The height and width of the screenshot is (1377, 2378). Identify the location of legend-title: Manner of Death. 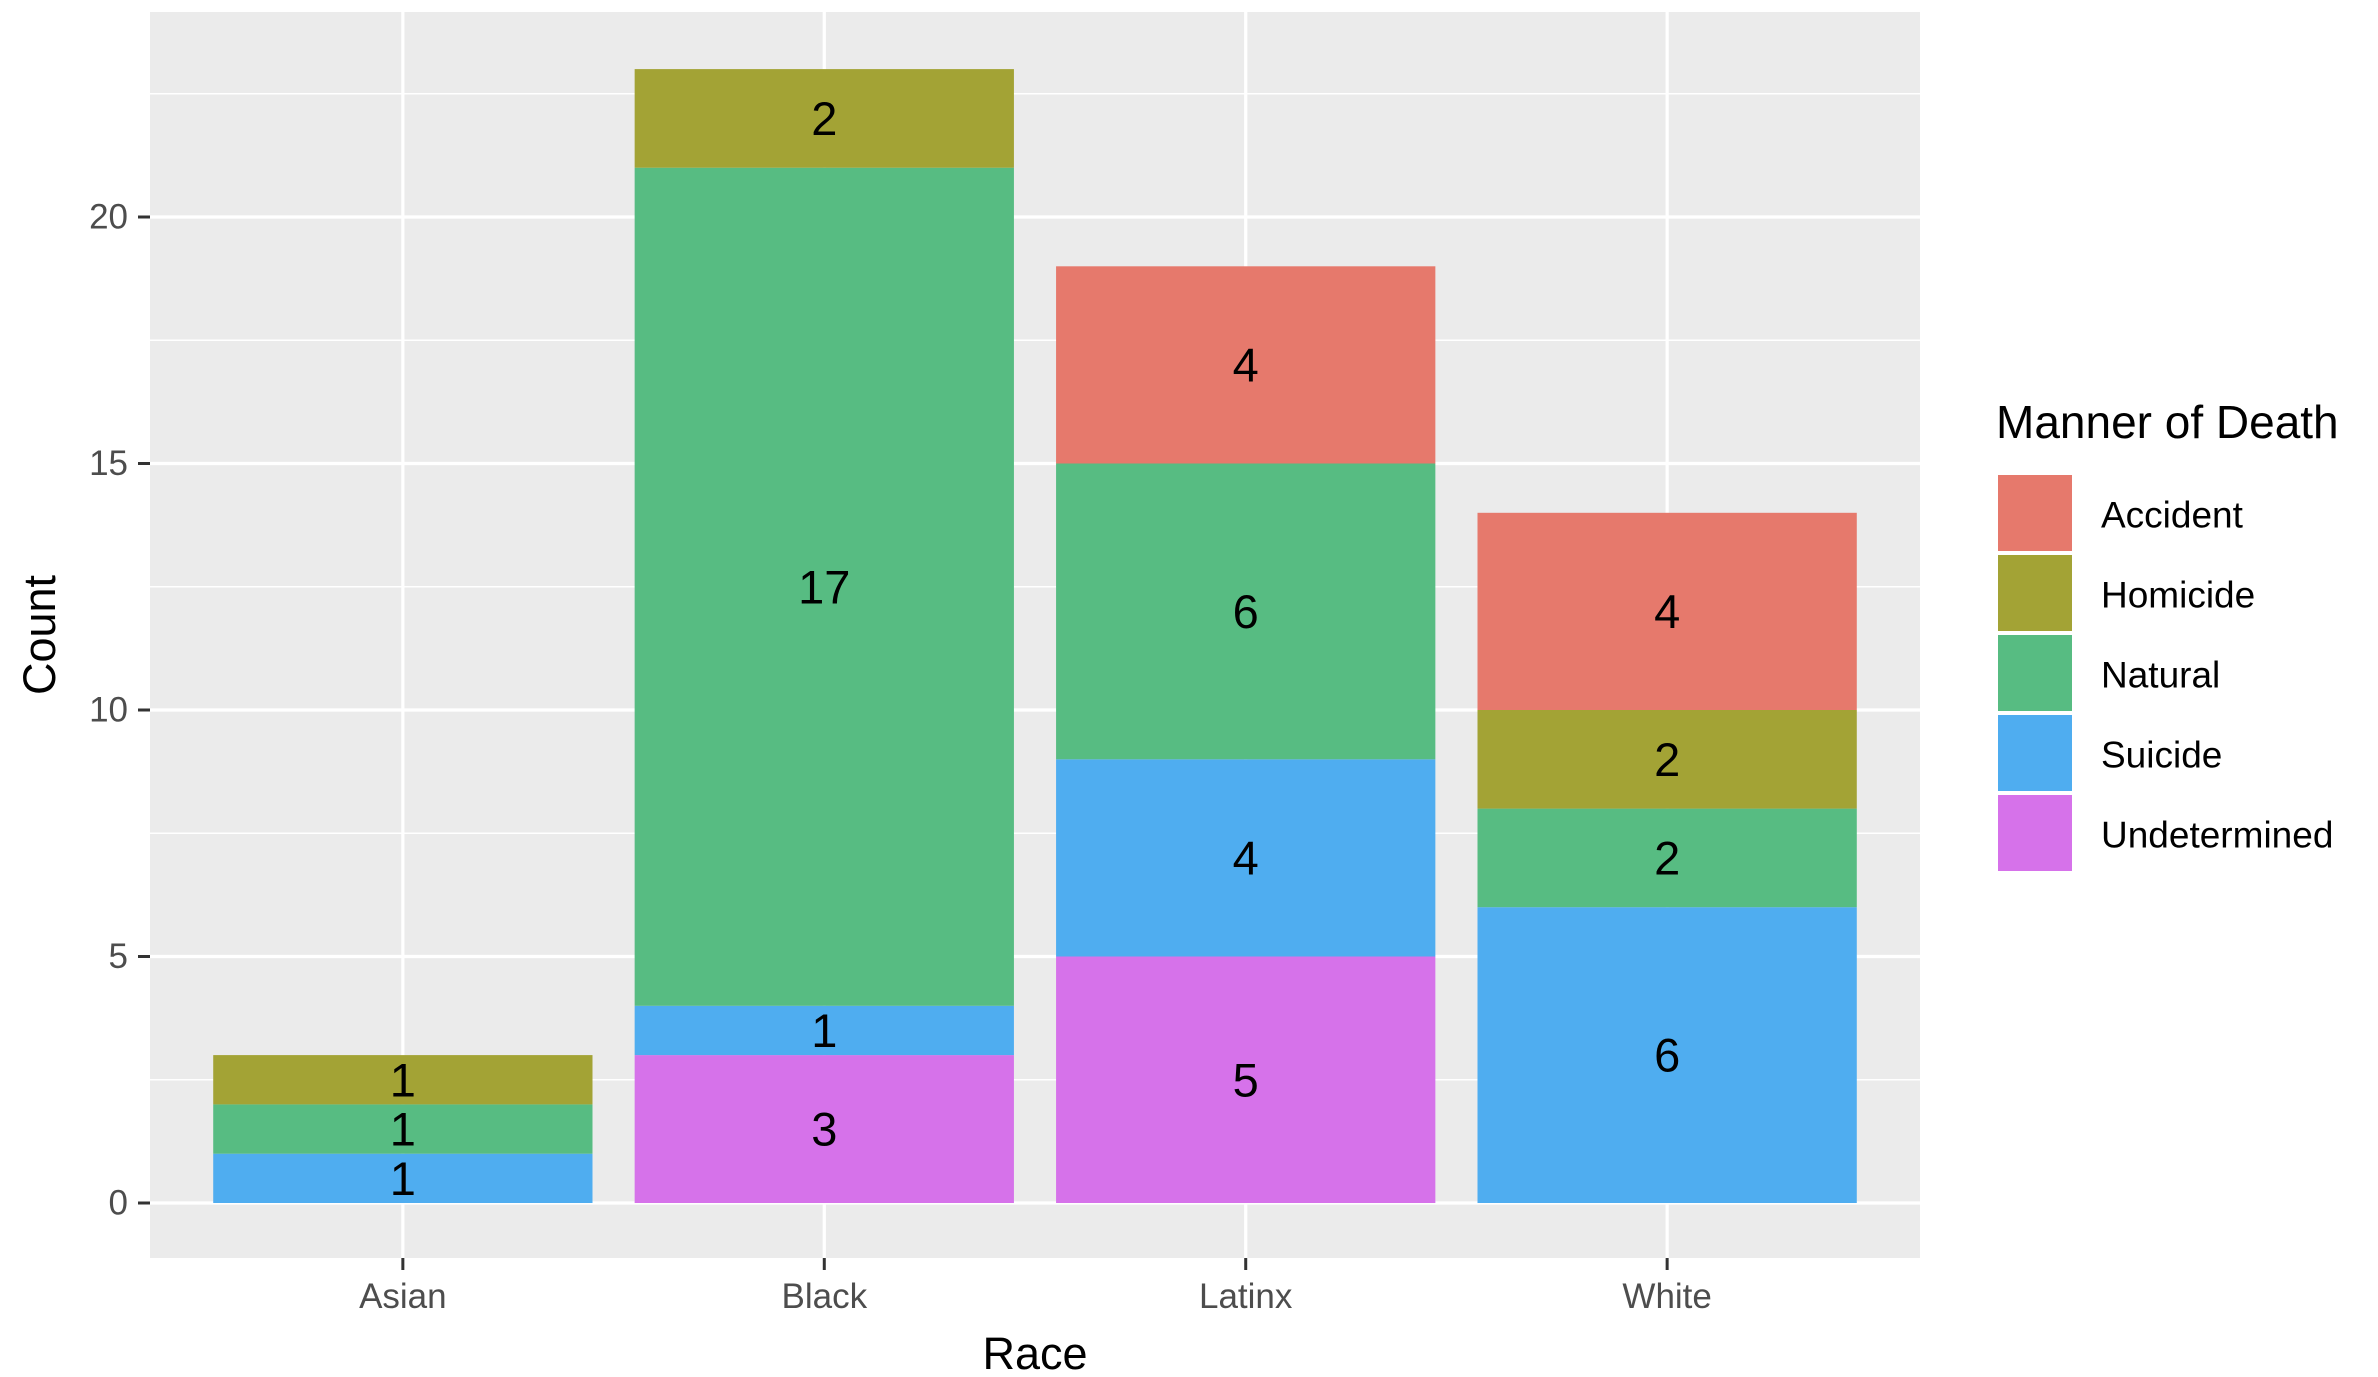
(2167, 422).